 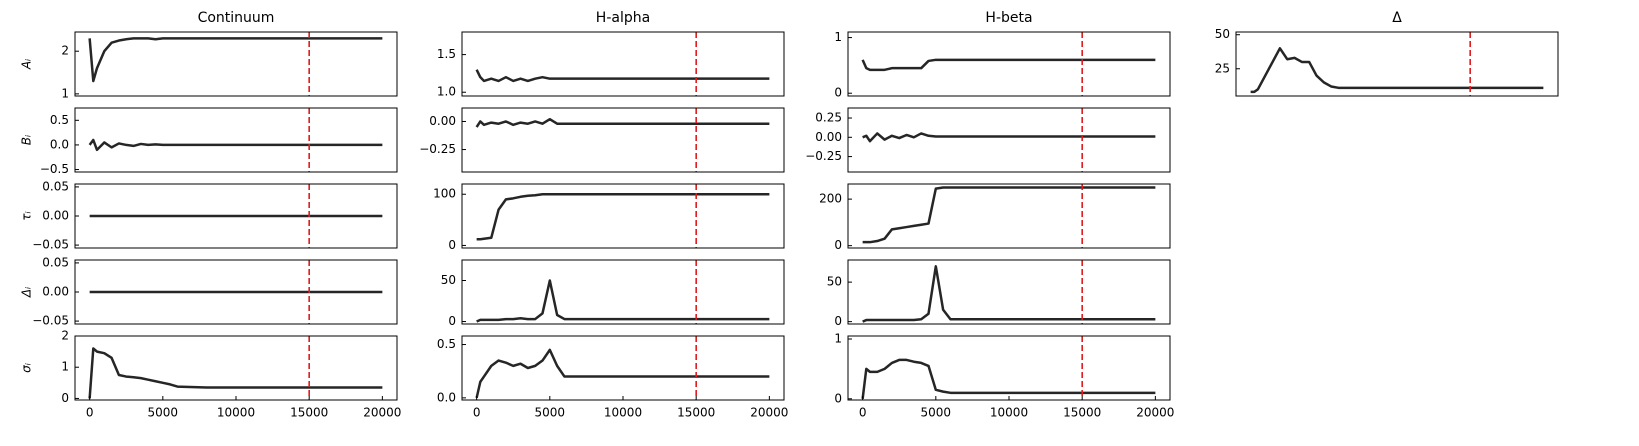 I want to click on y-tick-label: −0.5, so click(x=54, y=169).